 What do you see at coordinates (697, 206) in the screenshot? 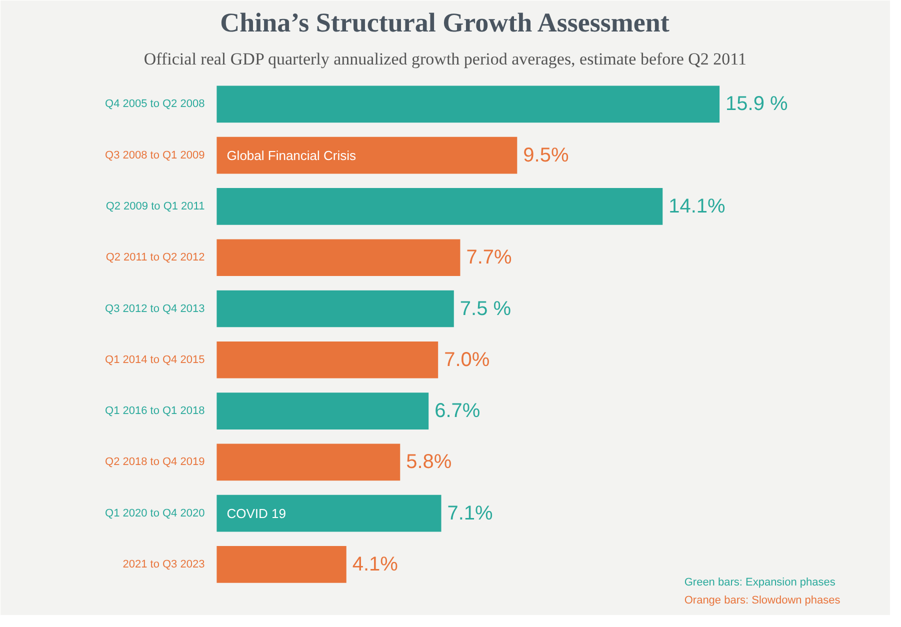
I see `data-label: 14.1%` at bounding box center [697, 206].